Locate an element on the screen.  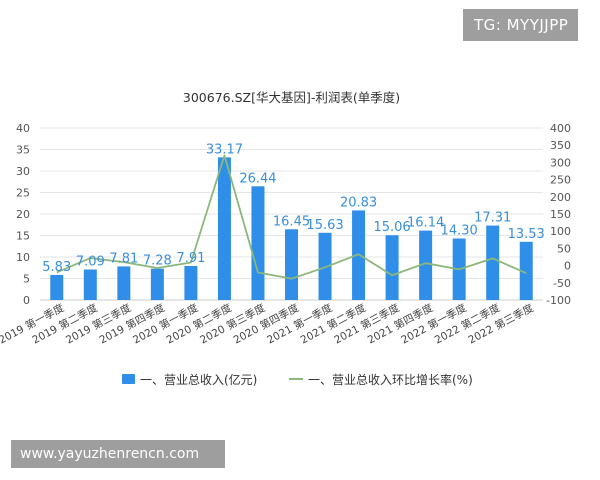
y-left-tick-label: 40 is located at coordinates (23, 128).